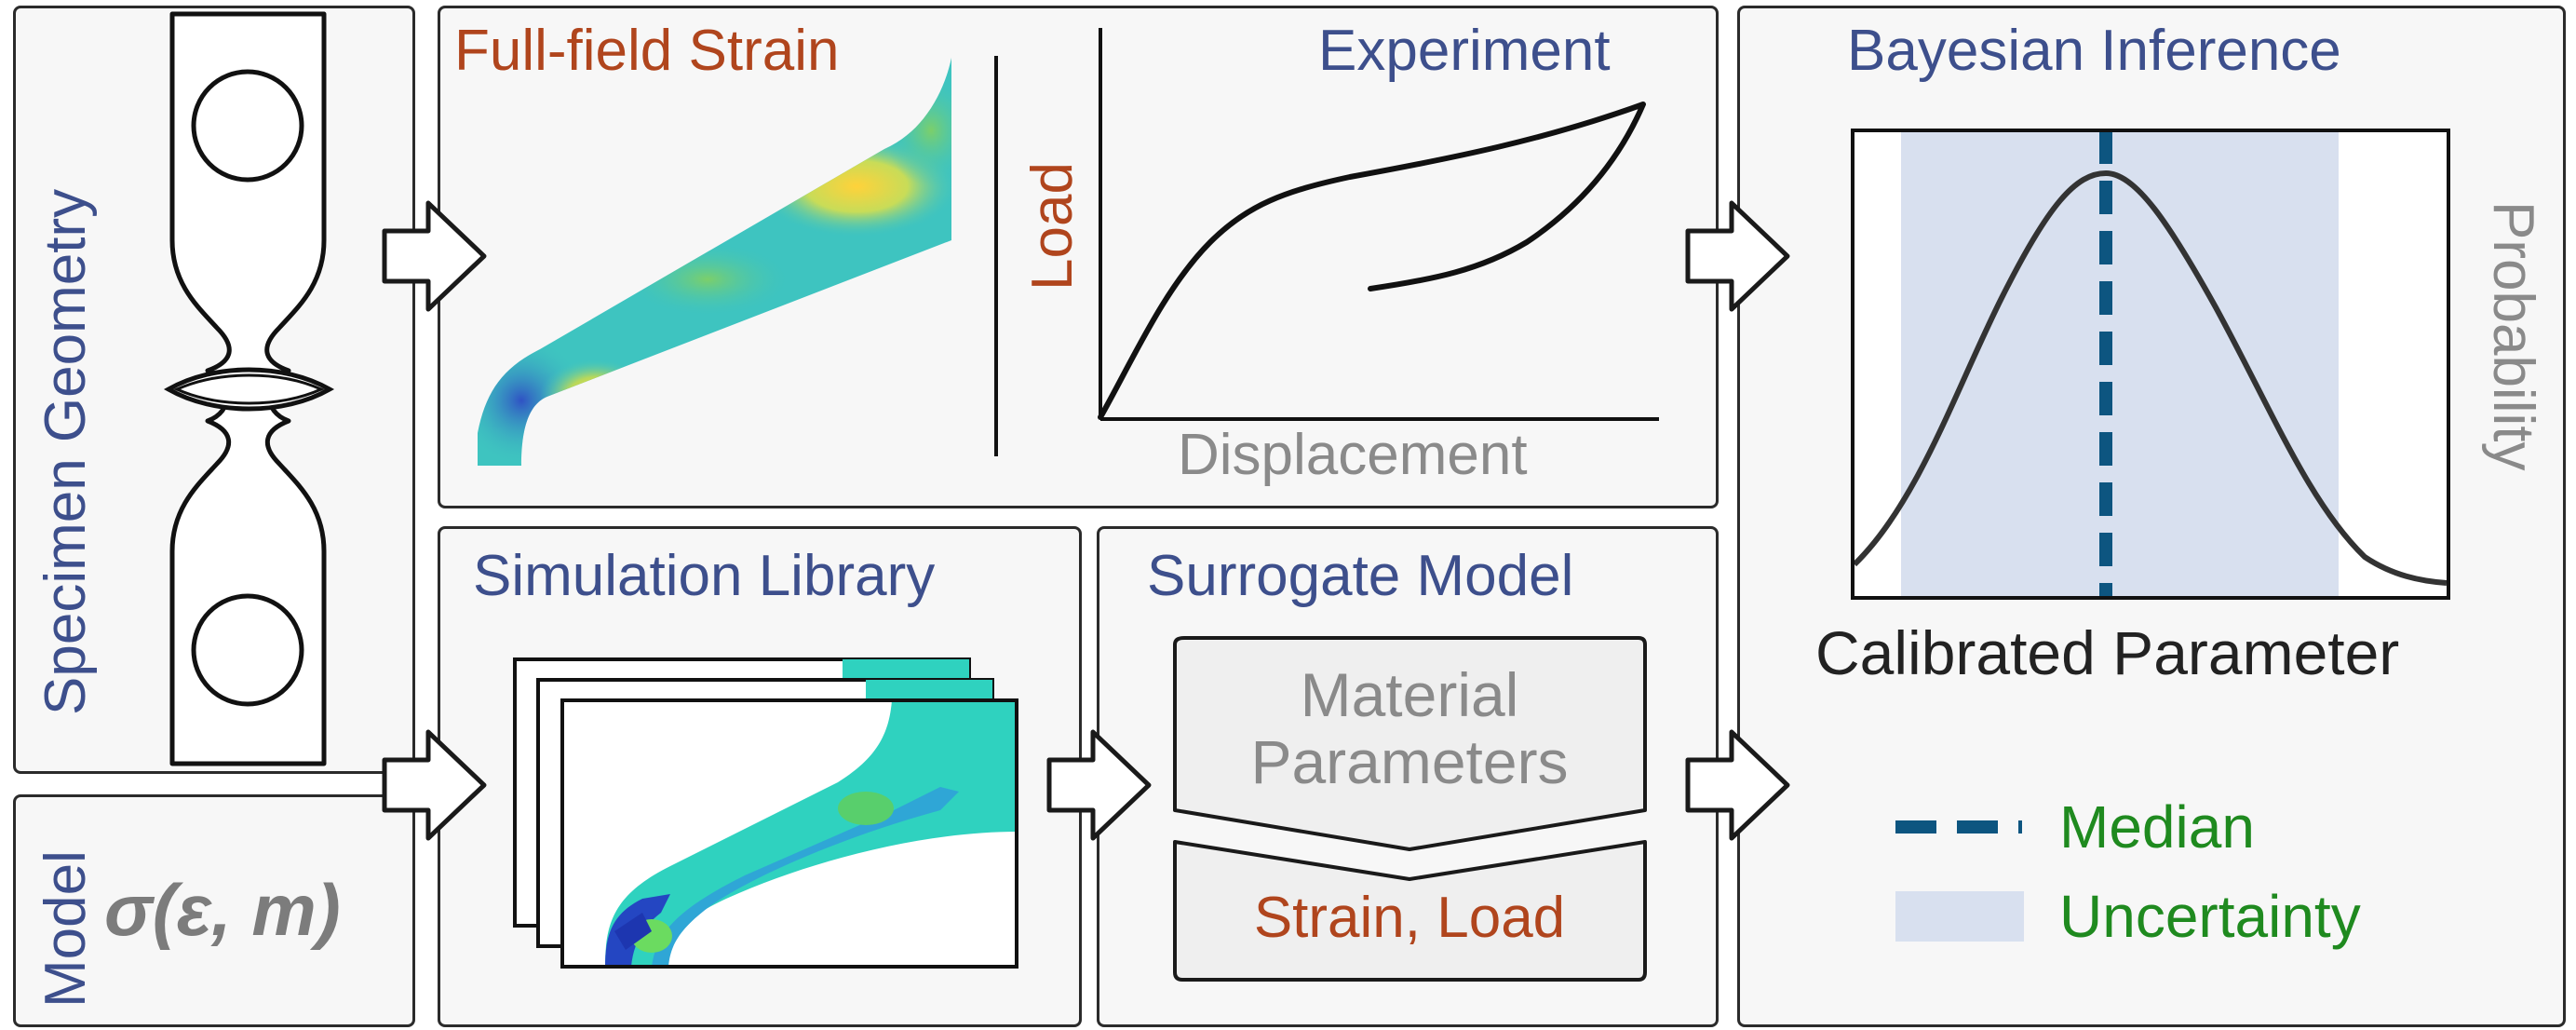  What do you see at coordinates (1353, 455) in the screenshot?
I see `displacement-axis-label: Displacement` at bounding box center [1353, 455].